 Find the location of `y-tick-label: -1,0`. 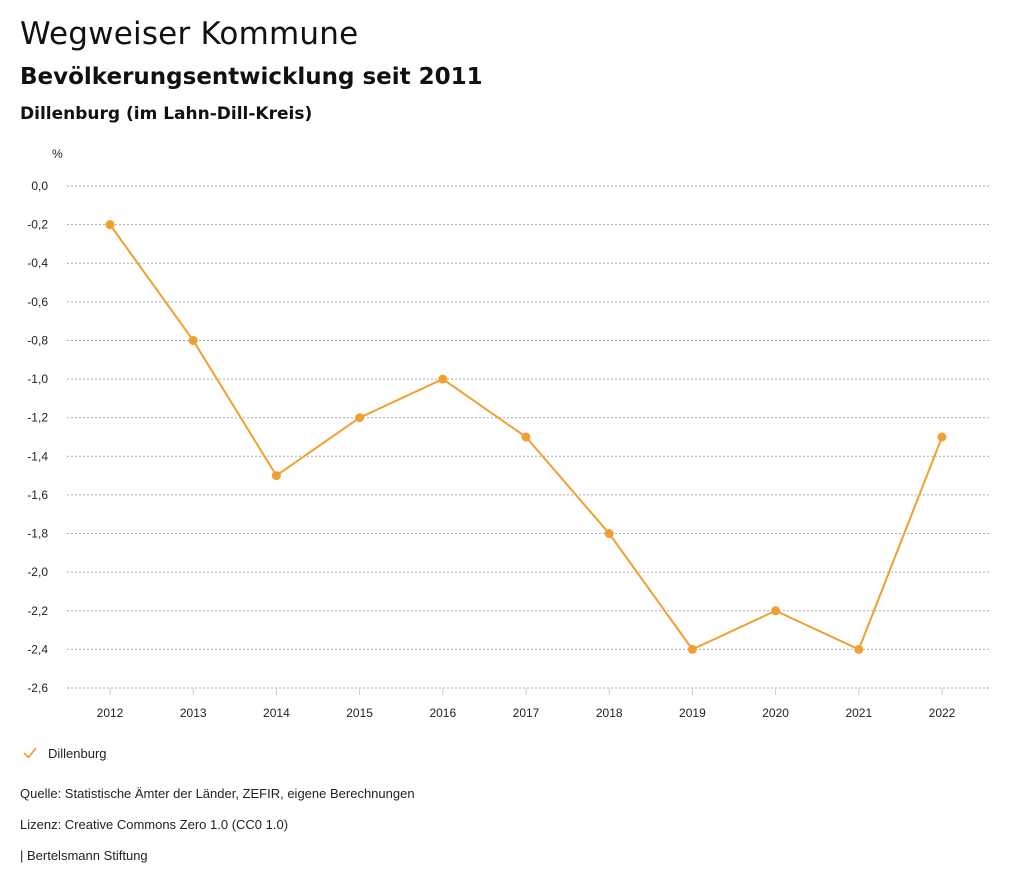

y-tick-label: -1,0 is located at coordinates (37, 379).